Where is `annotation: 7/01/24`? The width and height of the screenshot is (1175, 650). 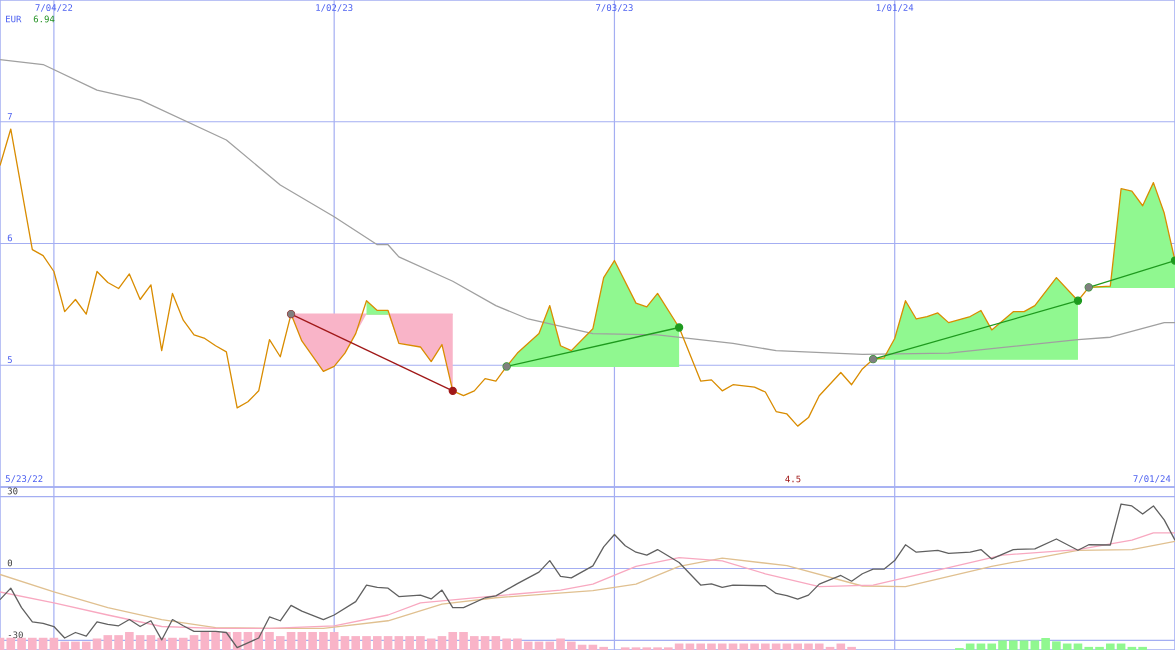 annotation: 7/01/24 is located at coordinates (1152, 479).